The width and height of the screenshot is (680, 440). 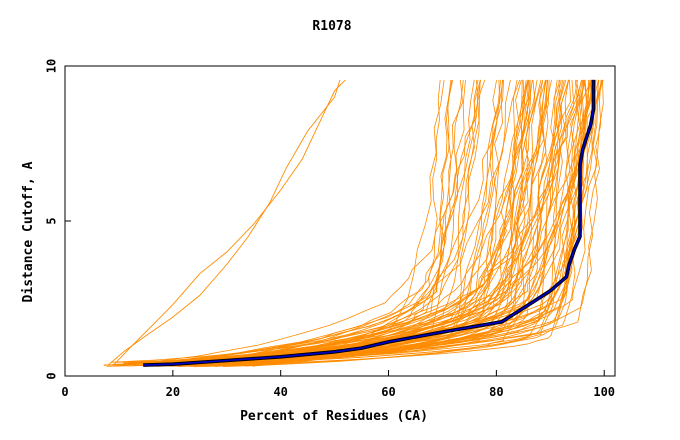 I want to click on x-tick-label: 20, so click(x=173, y=392).